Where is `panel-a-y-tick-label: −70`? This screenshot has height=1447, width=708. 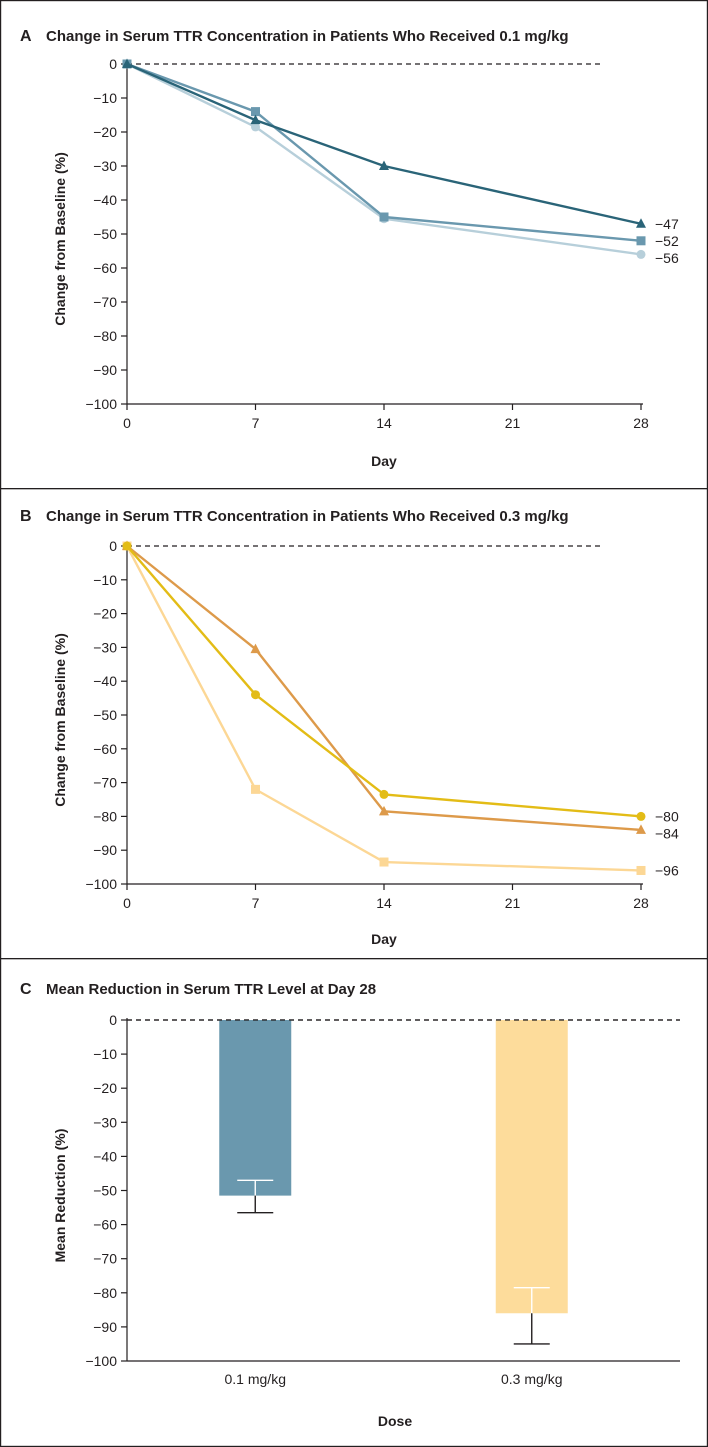 panel-a-y-tick-label: −70 is located at coordinates (105, 302).